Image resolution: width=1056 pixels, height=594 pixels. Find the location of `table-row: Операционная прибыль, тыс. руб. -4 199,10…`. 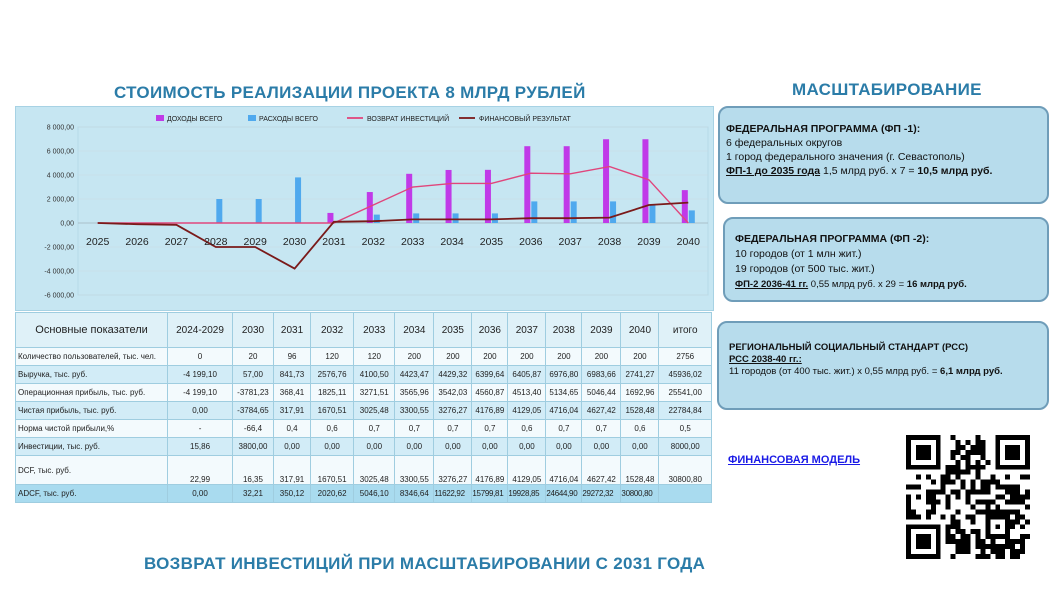

table-row: Операционная прибыль, тыс. руб. -4 199,10… is located at coordinates (363, 392).